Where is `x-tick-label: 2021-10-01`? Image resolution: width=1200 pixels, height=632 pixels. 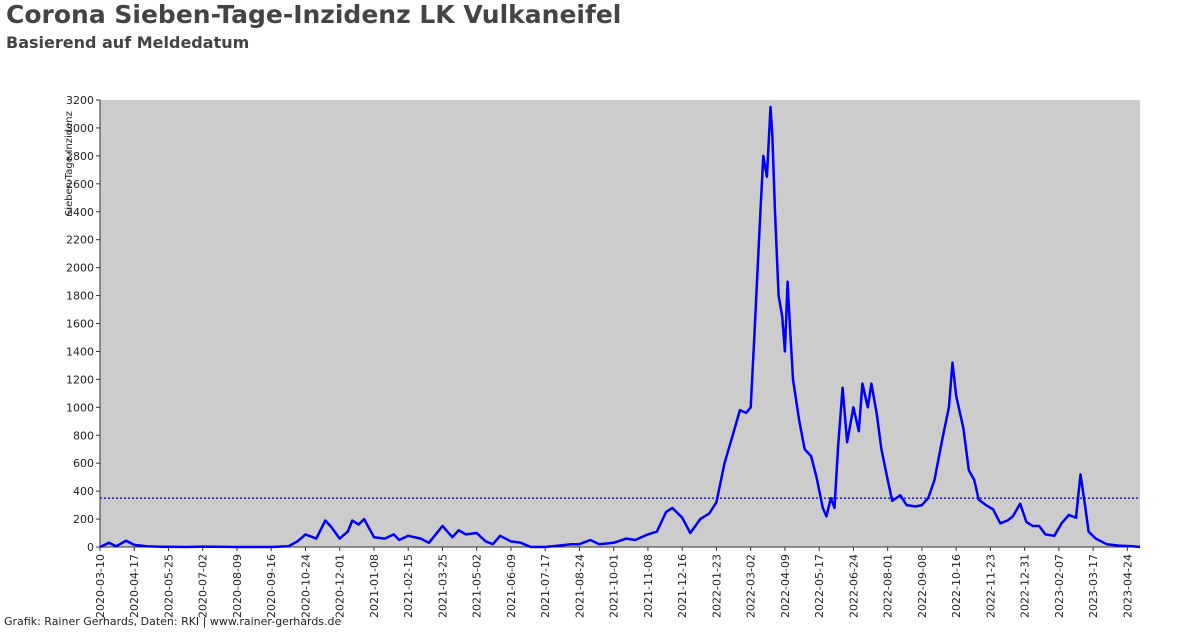
x-tick-label: 2021-10-01 is located at coordinates (614, 586).